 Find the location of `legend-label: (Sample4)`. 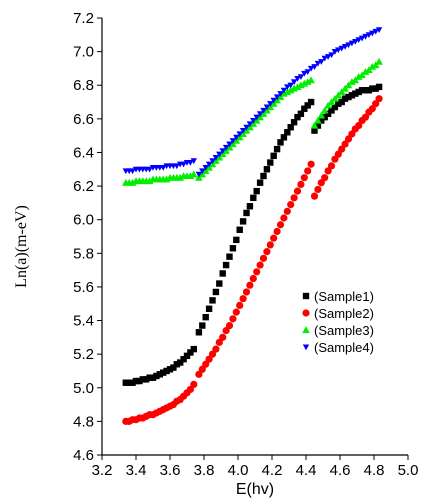

legend-label: (Sample4) is located at coordinates (344, 347).